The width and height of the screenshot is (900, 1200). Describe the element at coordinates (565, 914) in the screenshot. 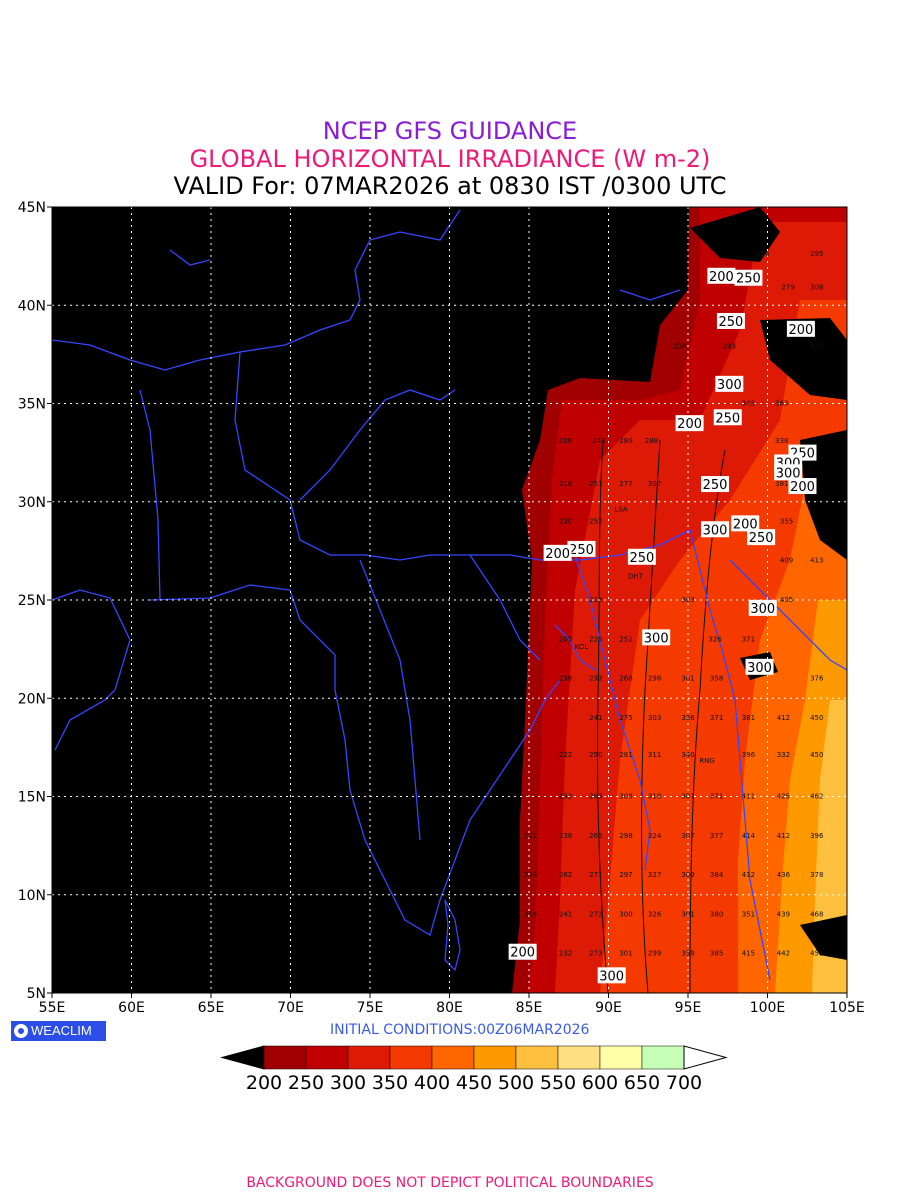

I see `grid-value: 241` at that location.